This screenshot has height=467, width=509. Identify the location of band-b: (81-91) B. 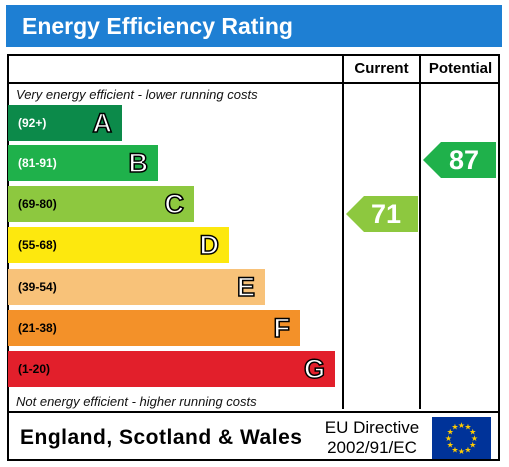
(83, 163).